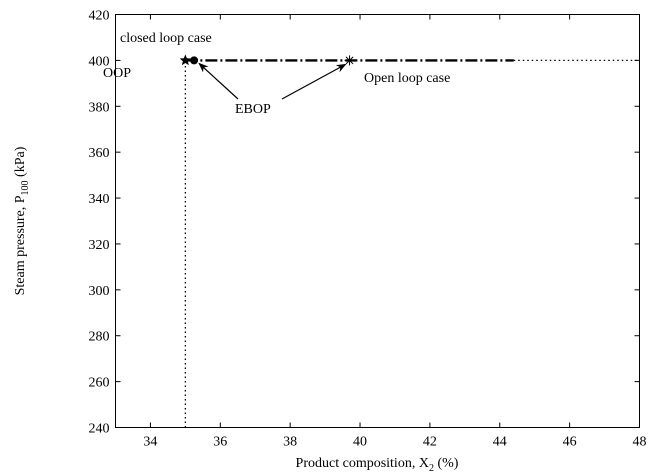 Image resolution: width=648 pixels, height=473 pixels. What do you see at coordinates (218, 81) in the screenshot?
I see `arrow-ebop-to-dot` at bounding box center [218, 81].